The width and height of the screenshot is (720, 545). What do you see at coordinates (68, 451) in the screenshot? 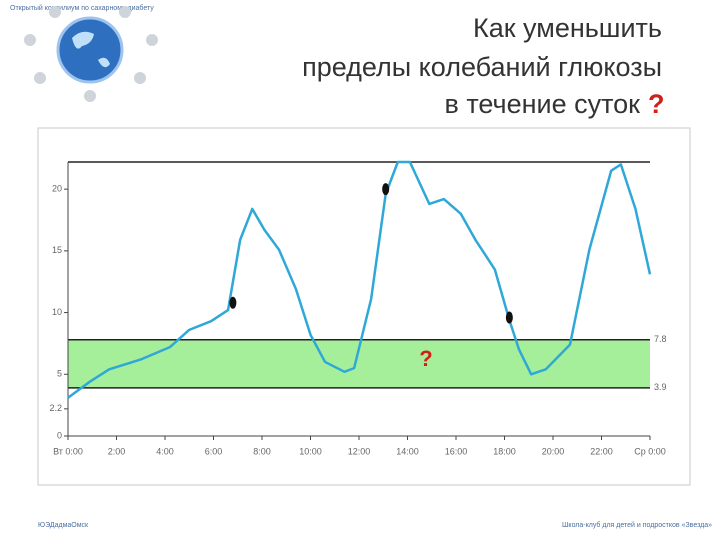
I see `x-tick-label: Вт 0:00` at bounding box center [68, 451].